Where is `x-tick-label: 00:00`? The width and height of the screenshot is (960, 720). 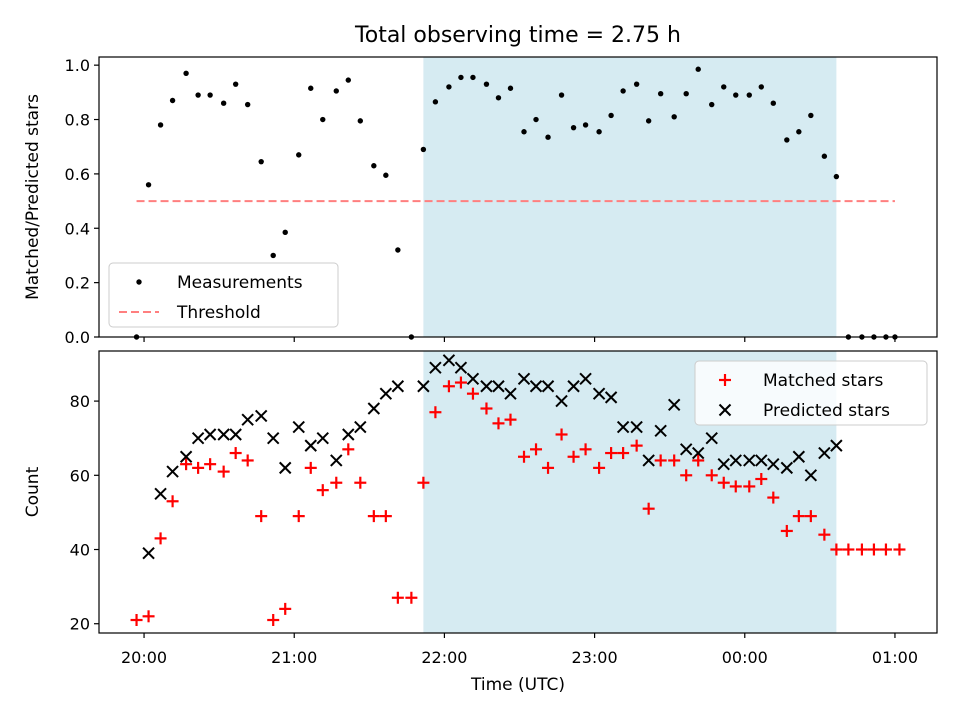 x-tick-label: 00:00 is located at coordinates (745, 657).